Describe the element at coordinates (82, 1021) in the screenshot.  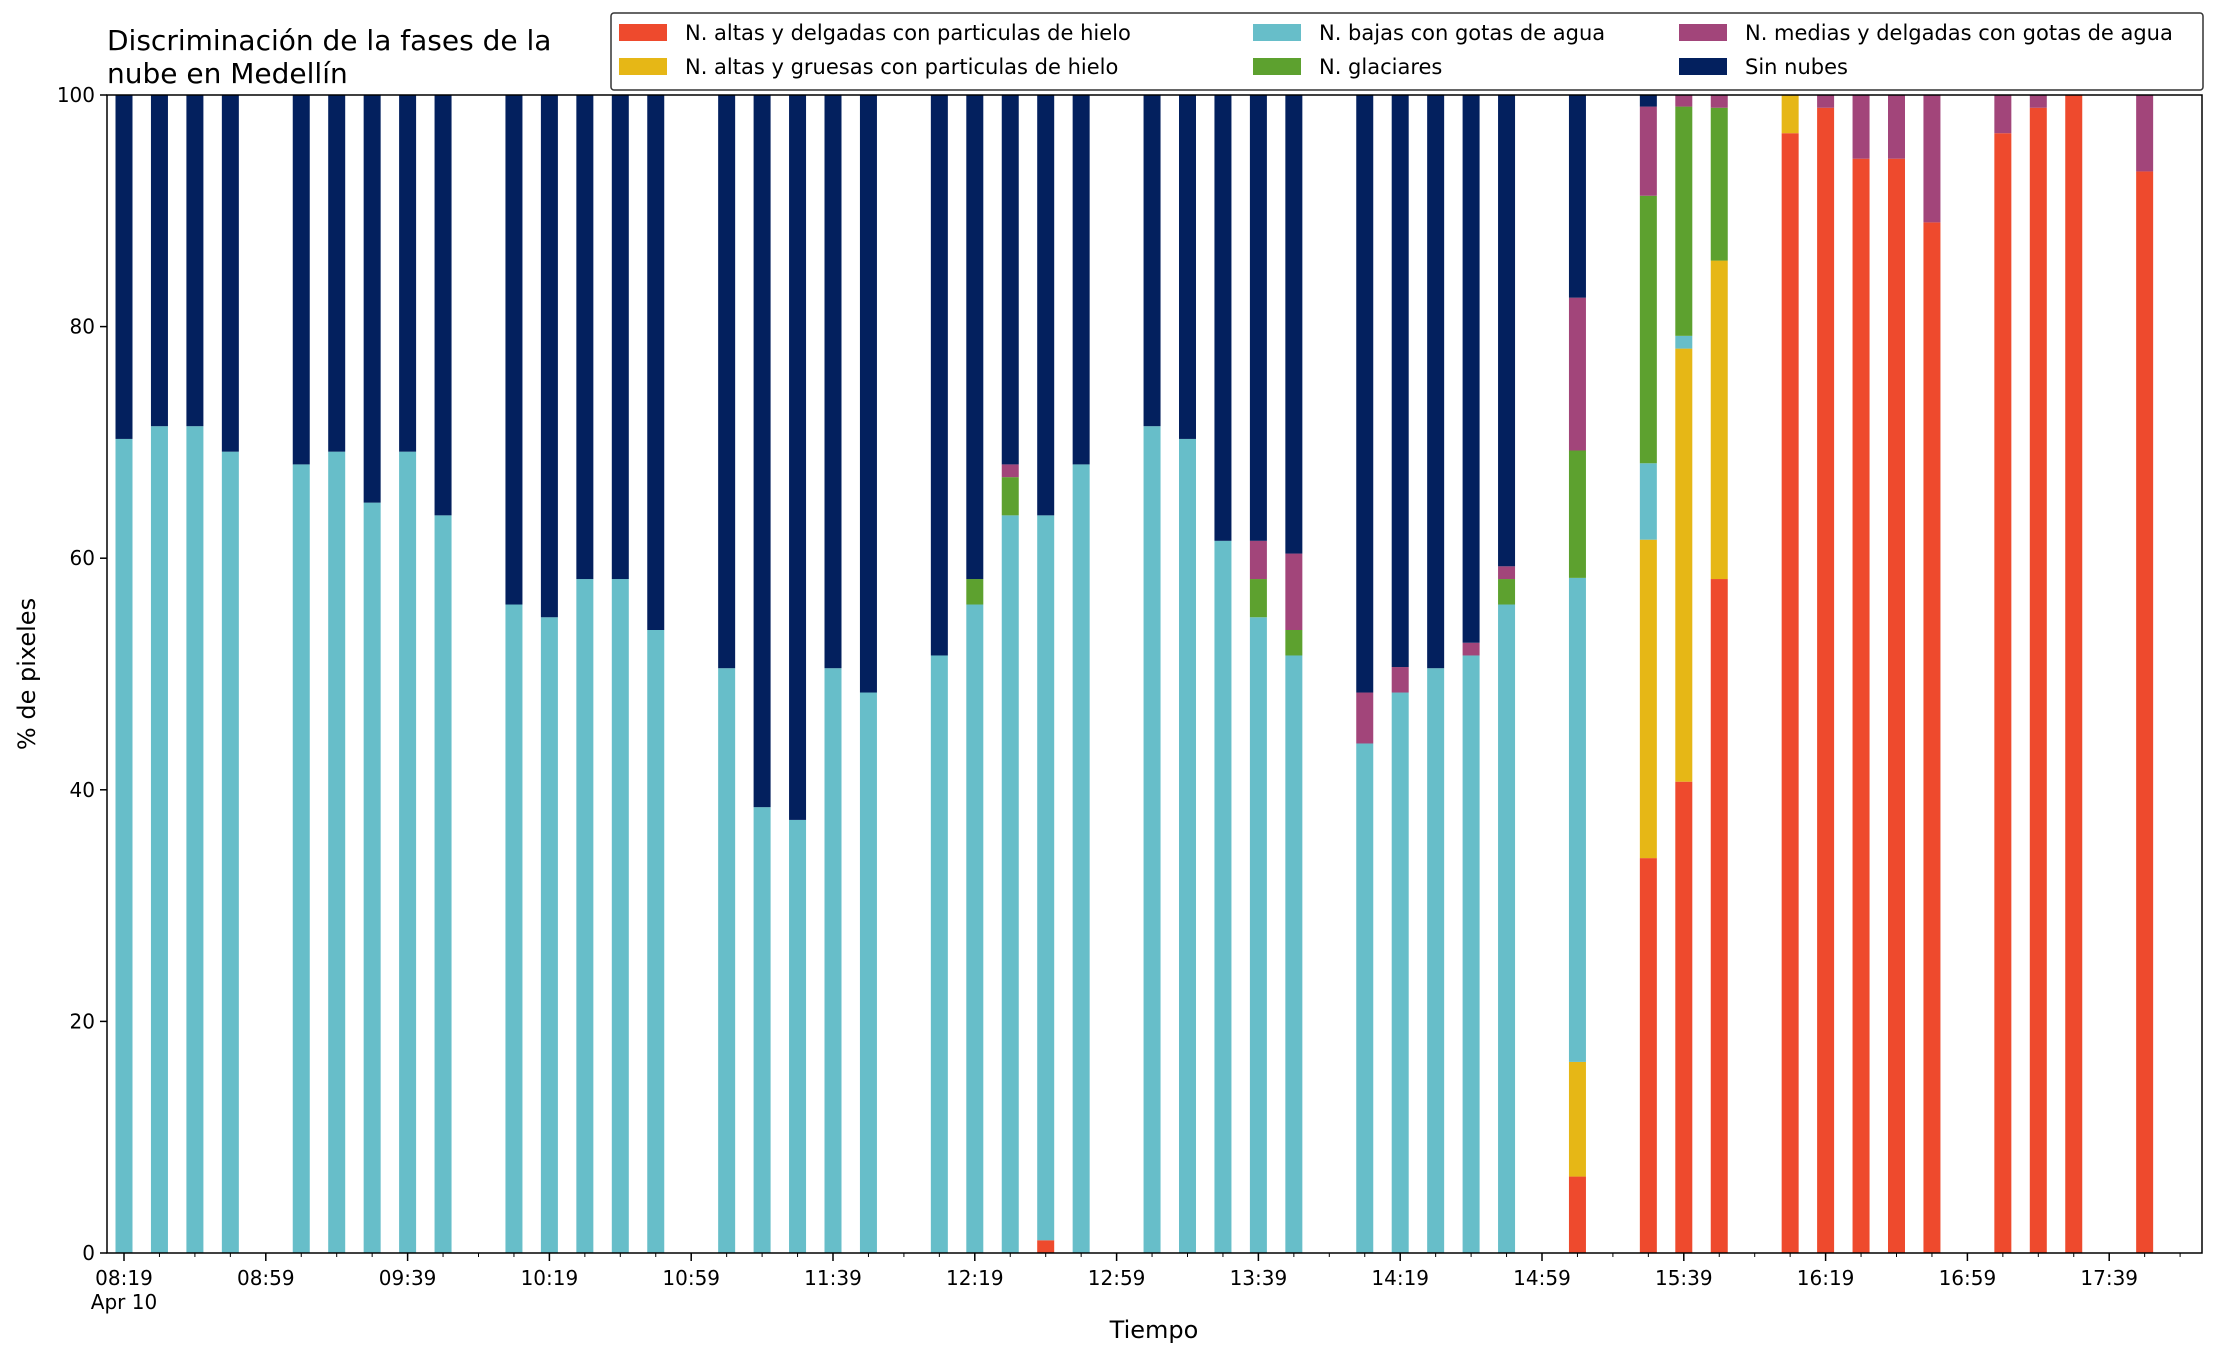
I see `y-tick-label: 20` at that location.